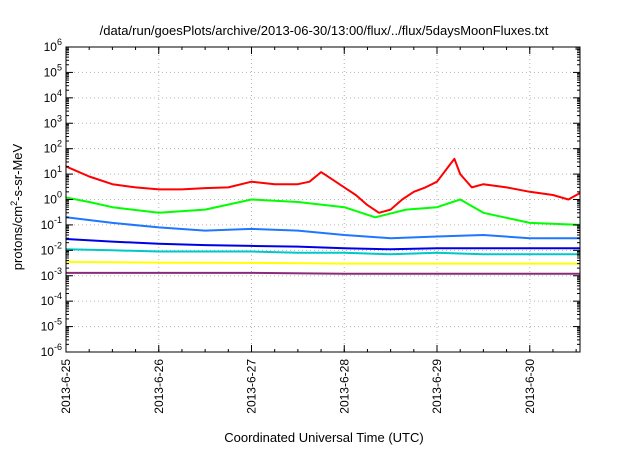 The image size is (640, 453). I want to click on y-tick-label: 10³, so click(53, 121).